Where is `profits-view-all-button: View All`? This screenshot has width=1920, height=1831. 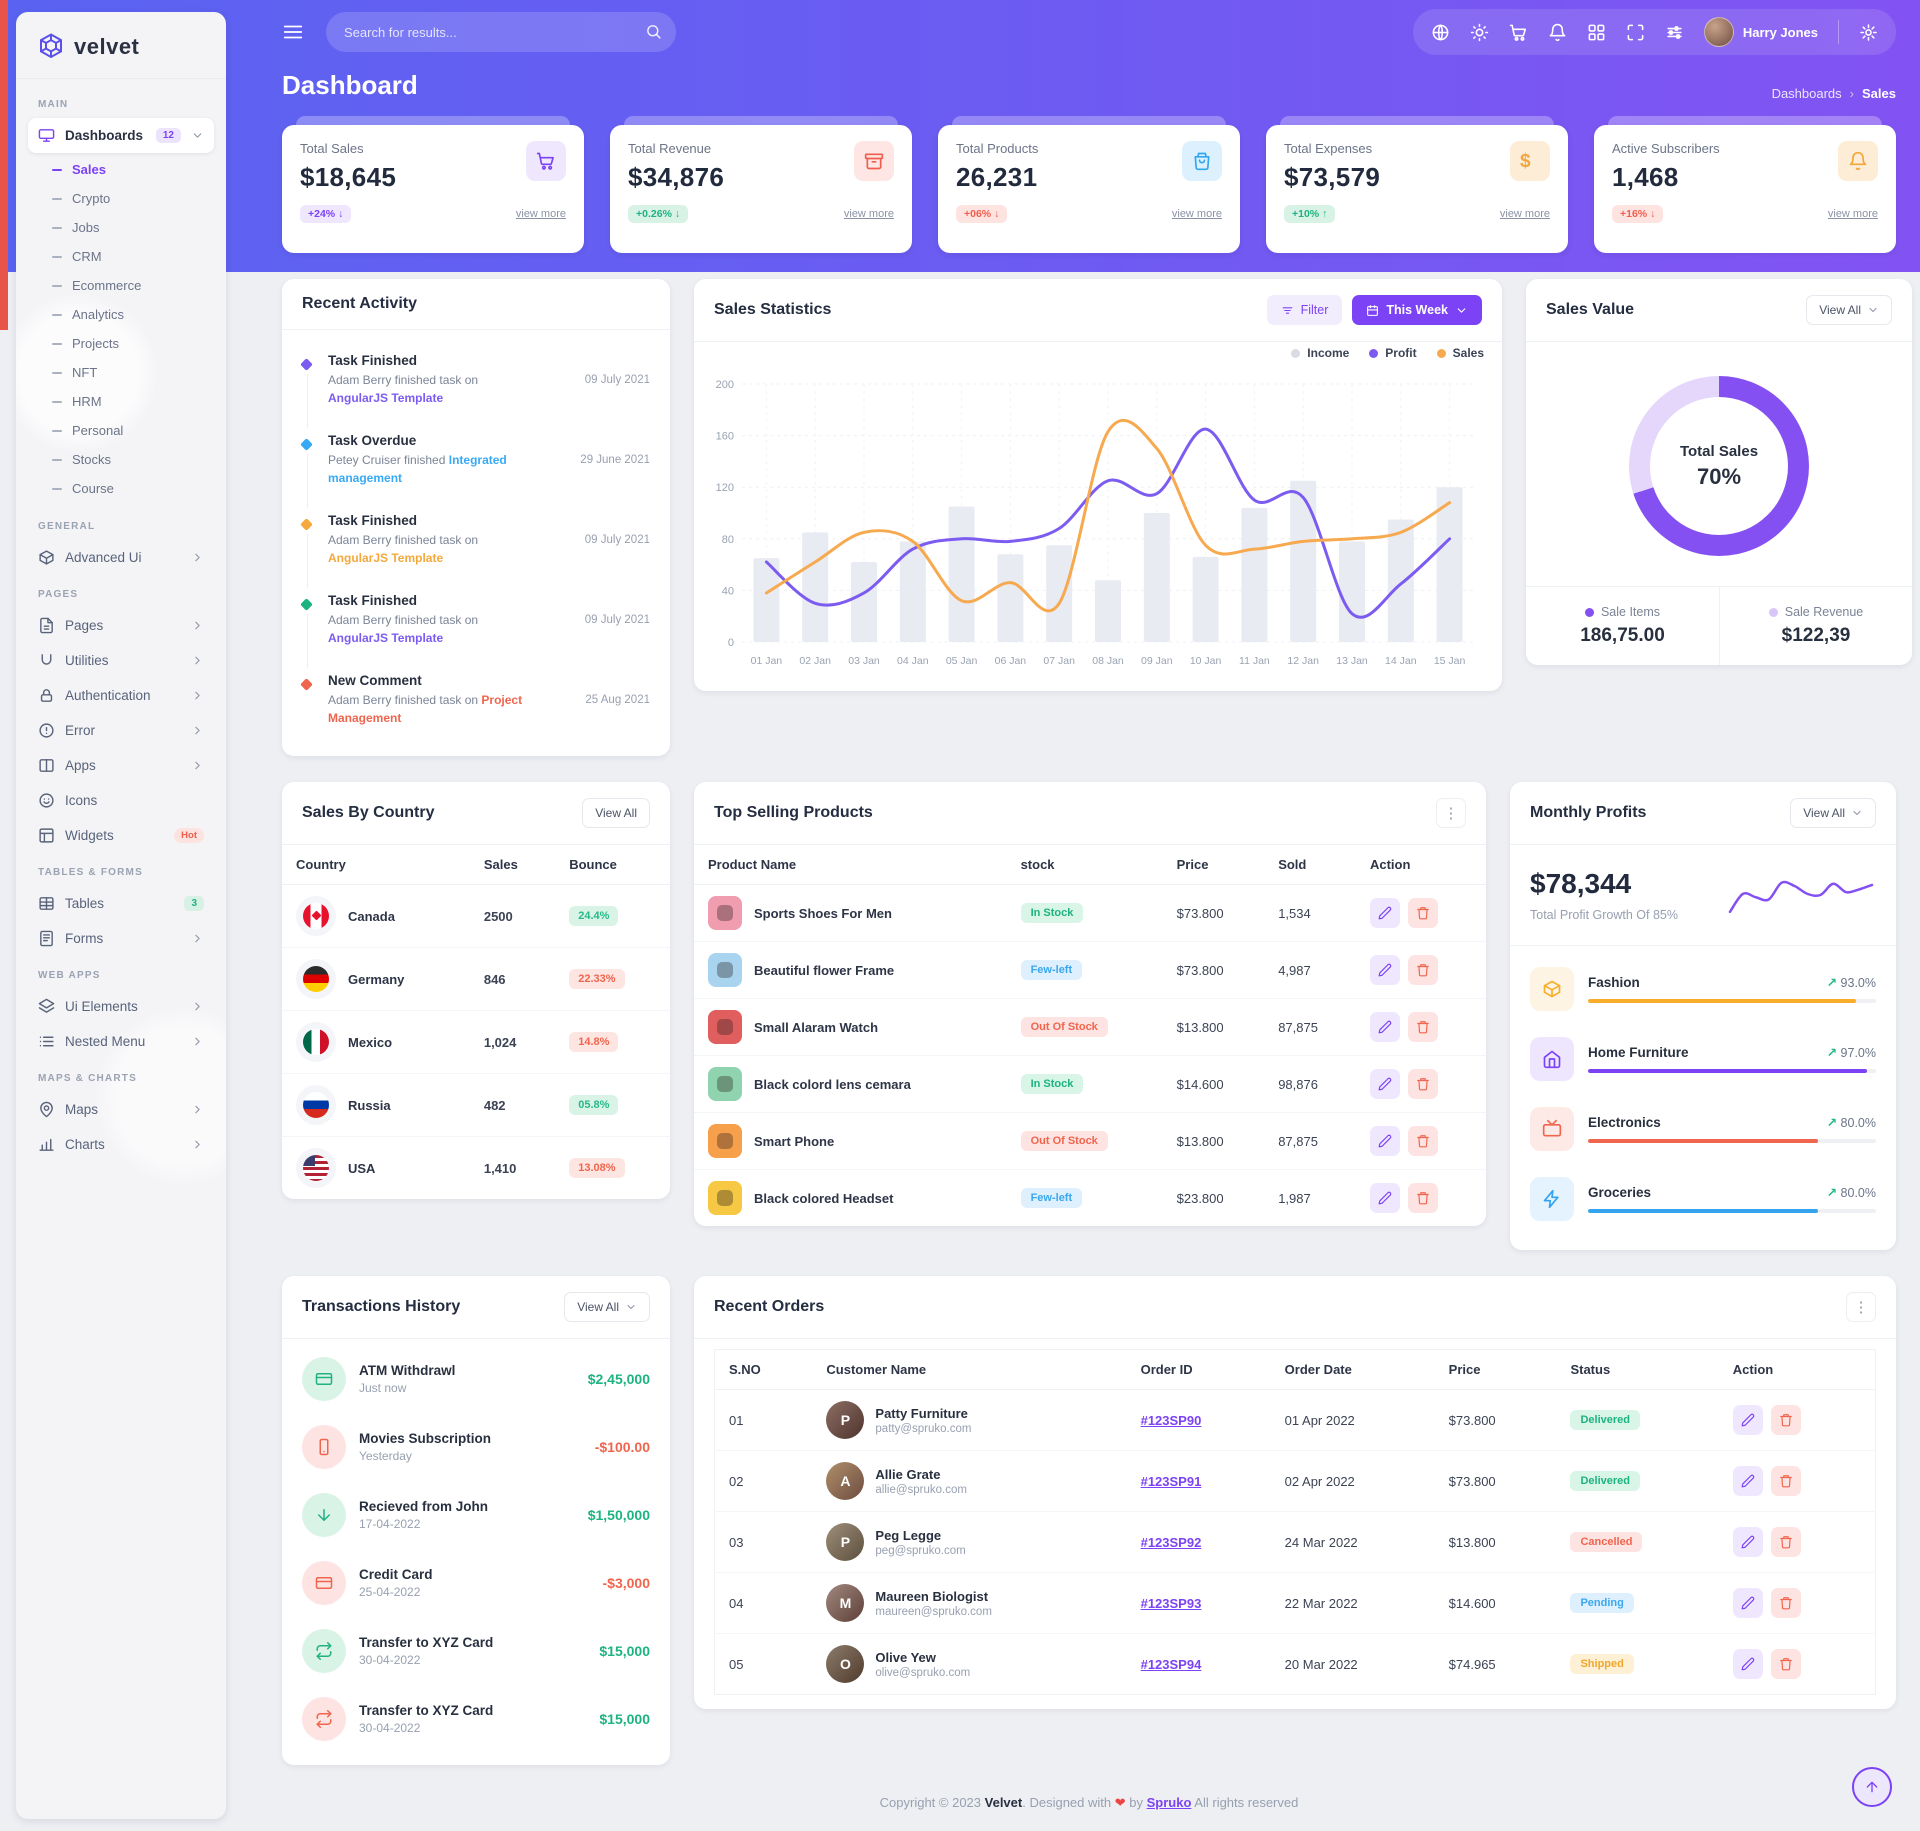 profits-view-all-button: View All is located at coordinates (1833, 813).